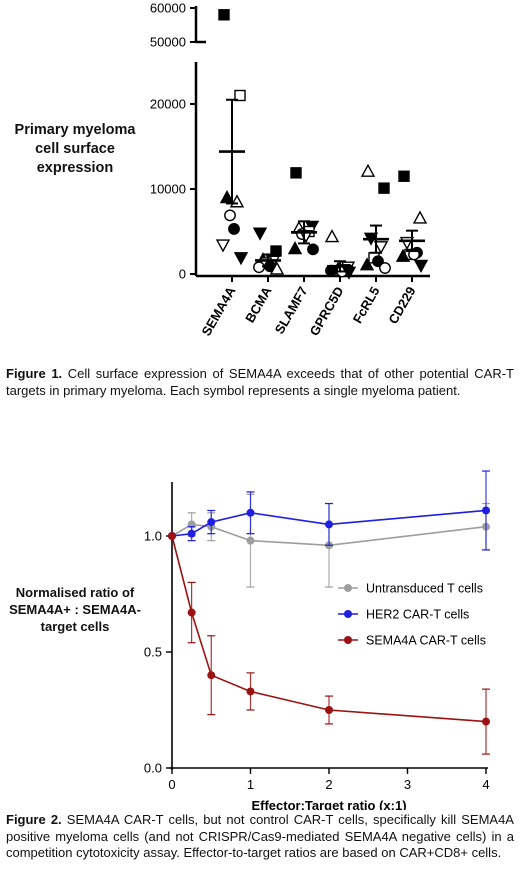 This screenshot has height=879, width=520. What do you see at coordinates (417, 615) in the screenshot?
I see `legend-label-1: HER2 CAR-T cells` at bounding box center [417, 615].